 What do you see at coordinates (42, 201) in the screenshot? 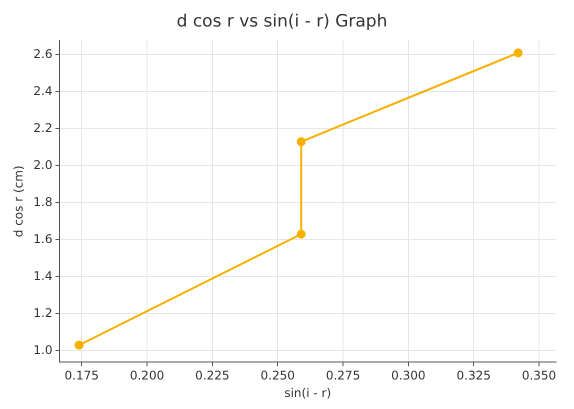
I see `y-tick-label: 1.8` at bounding box center [42, 201].